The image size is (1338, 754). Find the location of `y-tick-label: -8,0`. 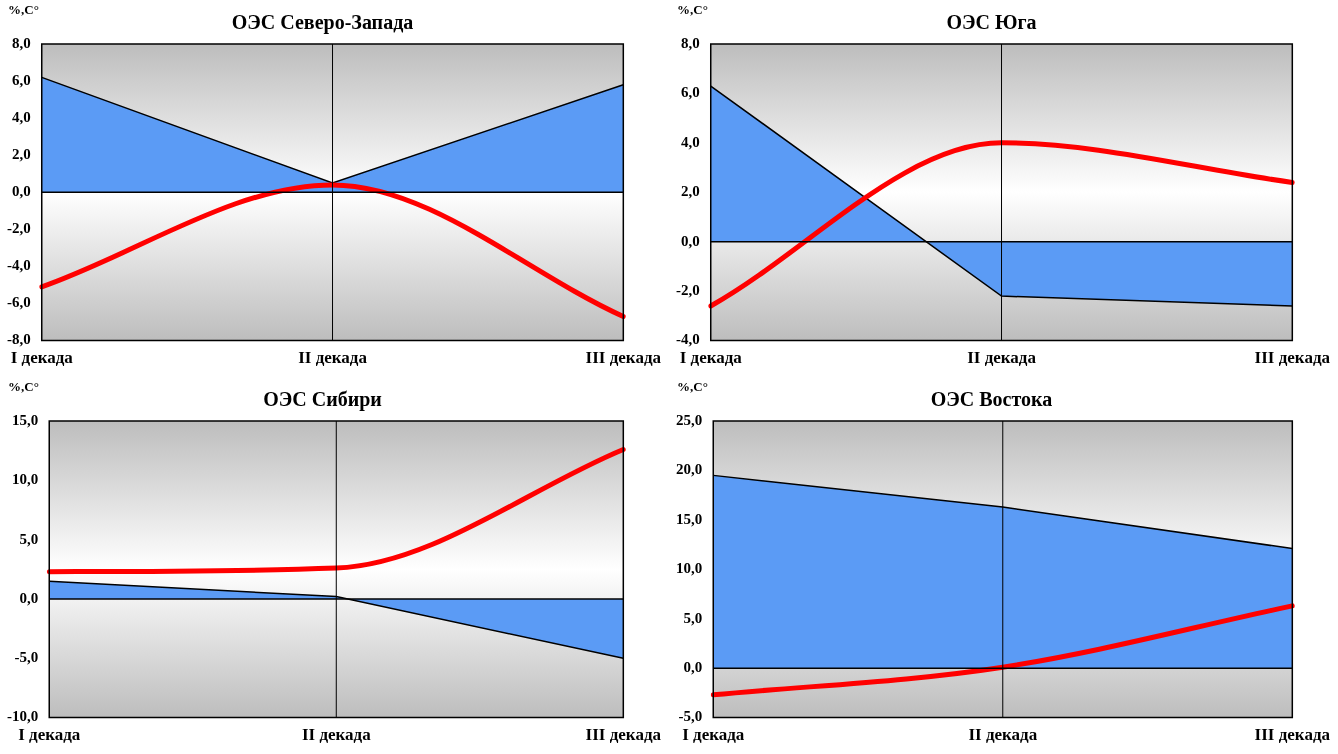

y-tick-label: -8,0 is located at coordinates (19, 339).